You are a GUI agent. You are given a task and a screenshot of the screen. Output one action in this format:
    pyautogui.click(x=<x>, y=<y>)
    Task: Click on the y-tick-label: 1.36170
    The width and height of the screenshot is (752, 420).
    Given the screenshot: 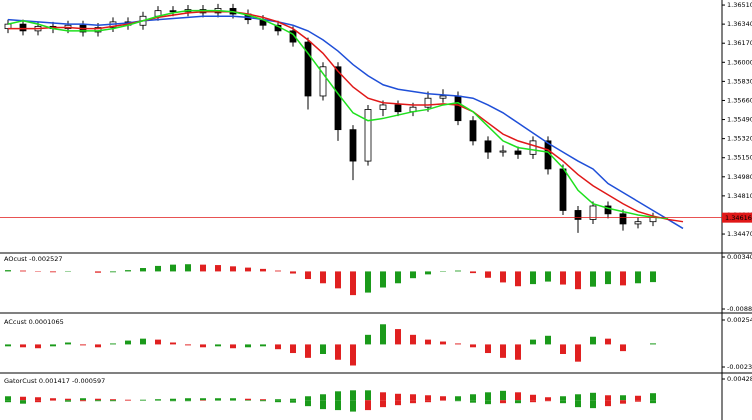 What is the action you would take?
    pyautogui.click(x=739, y=43)
    